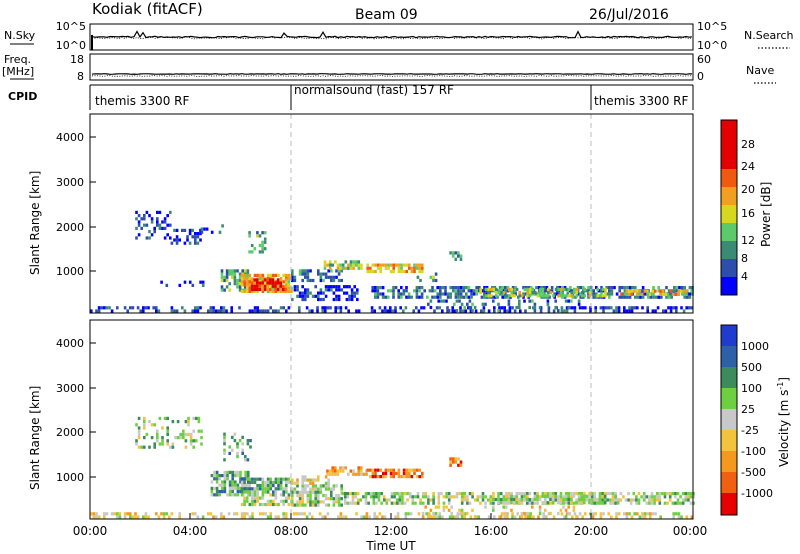 The height and width of the screenshot is (554, 800). Describe the element at coordinates (18, 71) in the screenshot. I see `frequency-unit: [MHz]` at that location.